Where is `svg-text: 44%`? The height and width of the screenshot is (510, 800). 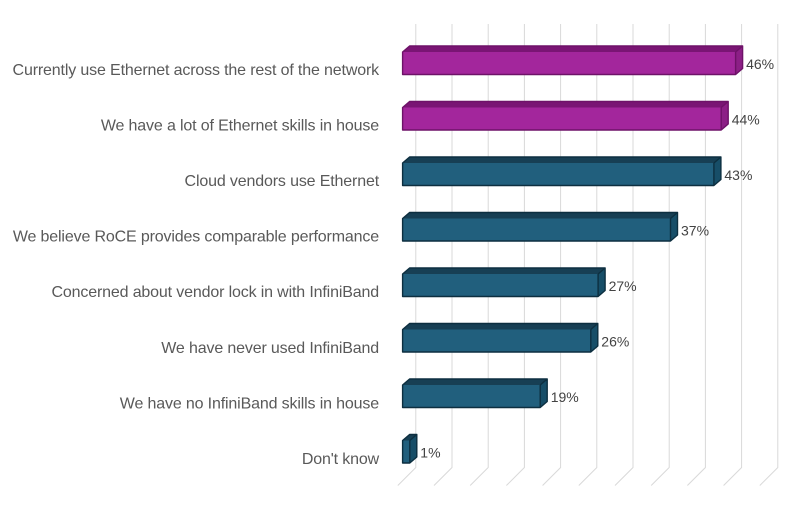 svg-text: 44% is located at coordinates (746, 119).